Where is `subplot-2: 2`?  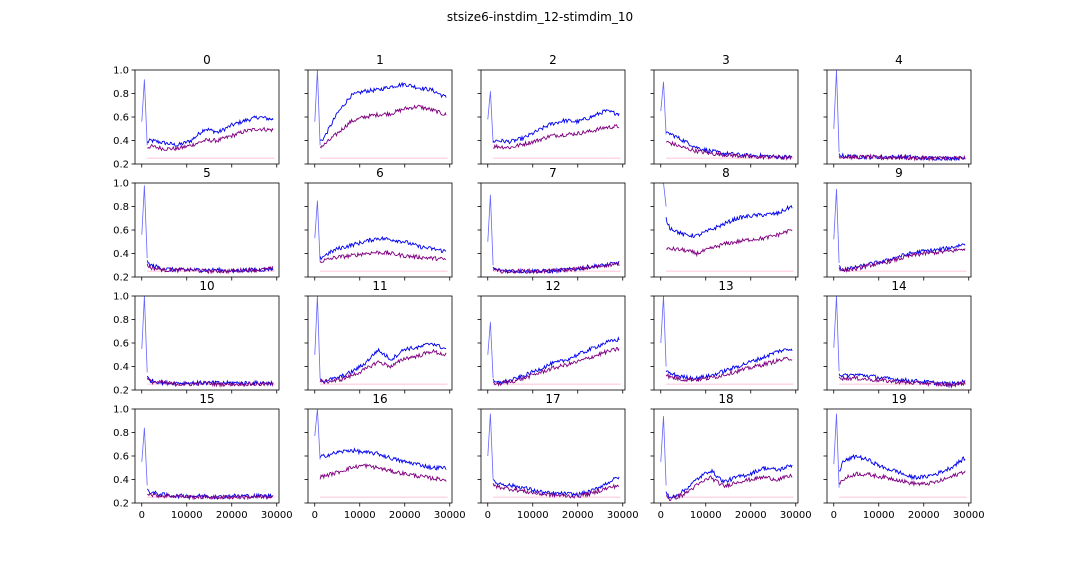 subplot-2: 2 is located at coordinates (551, 110).